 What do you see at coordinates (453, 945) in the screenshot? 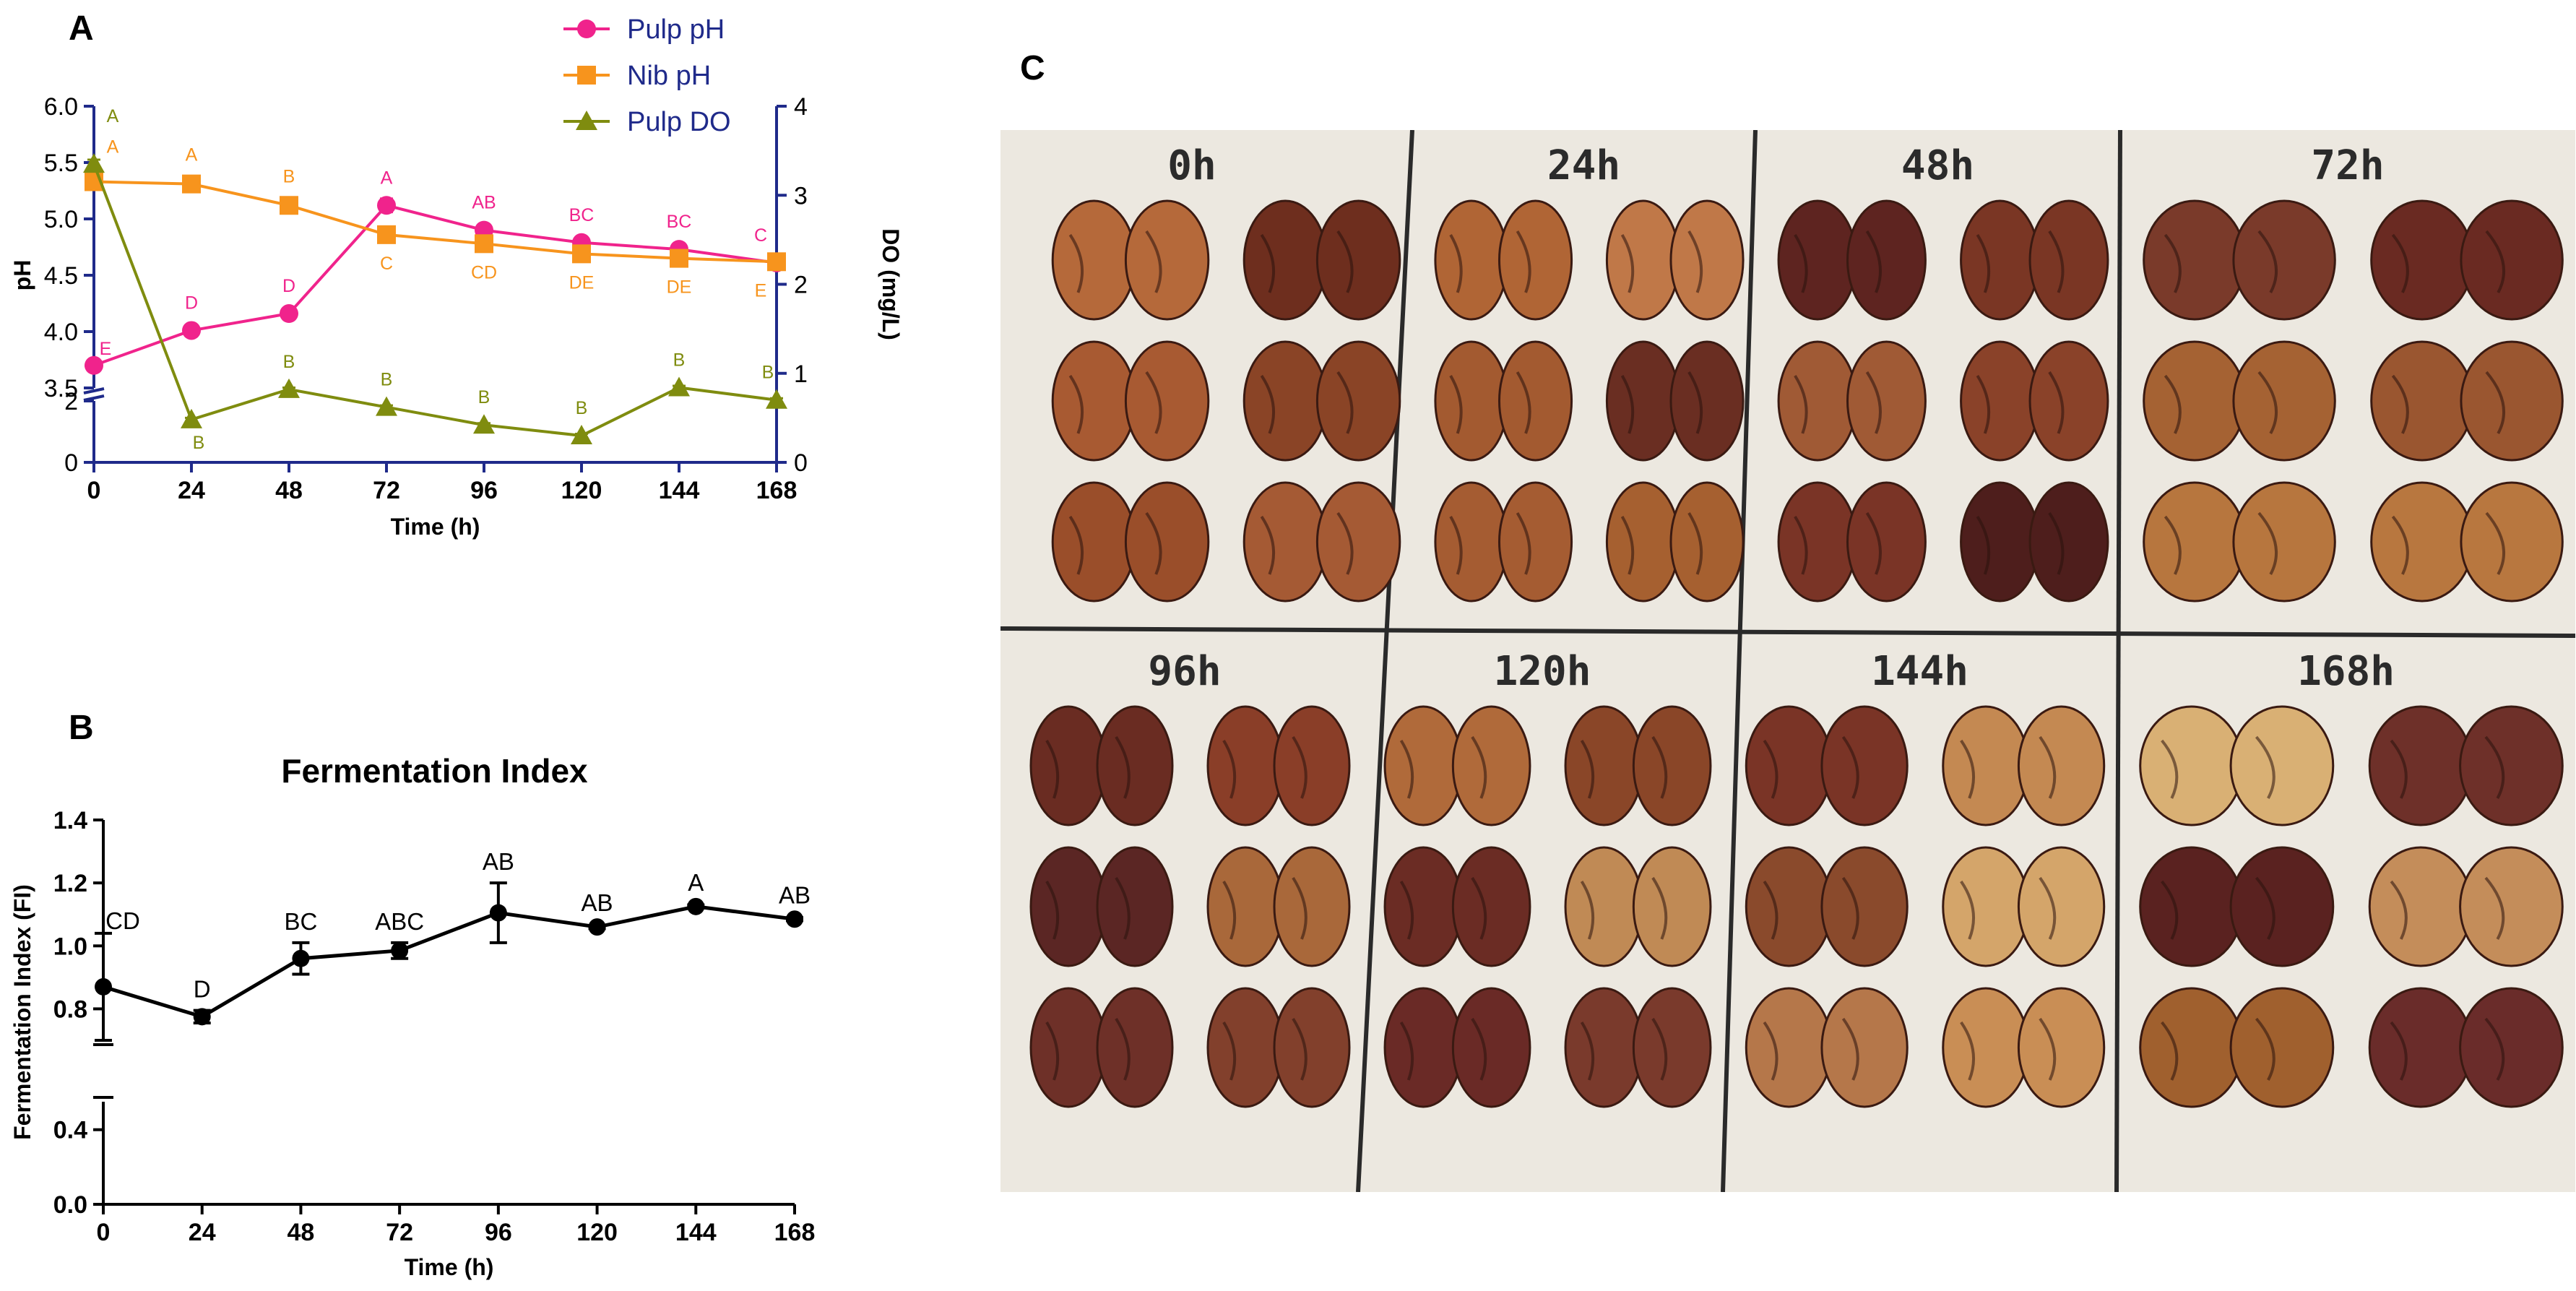
I see `series-fermentation-index: CD D BC ABC AB AB A AB` at bounding box center [453, 945].